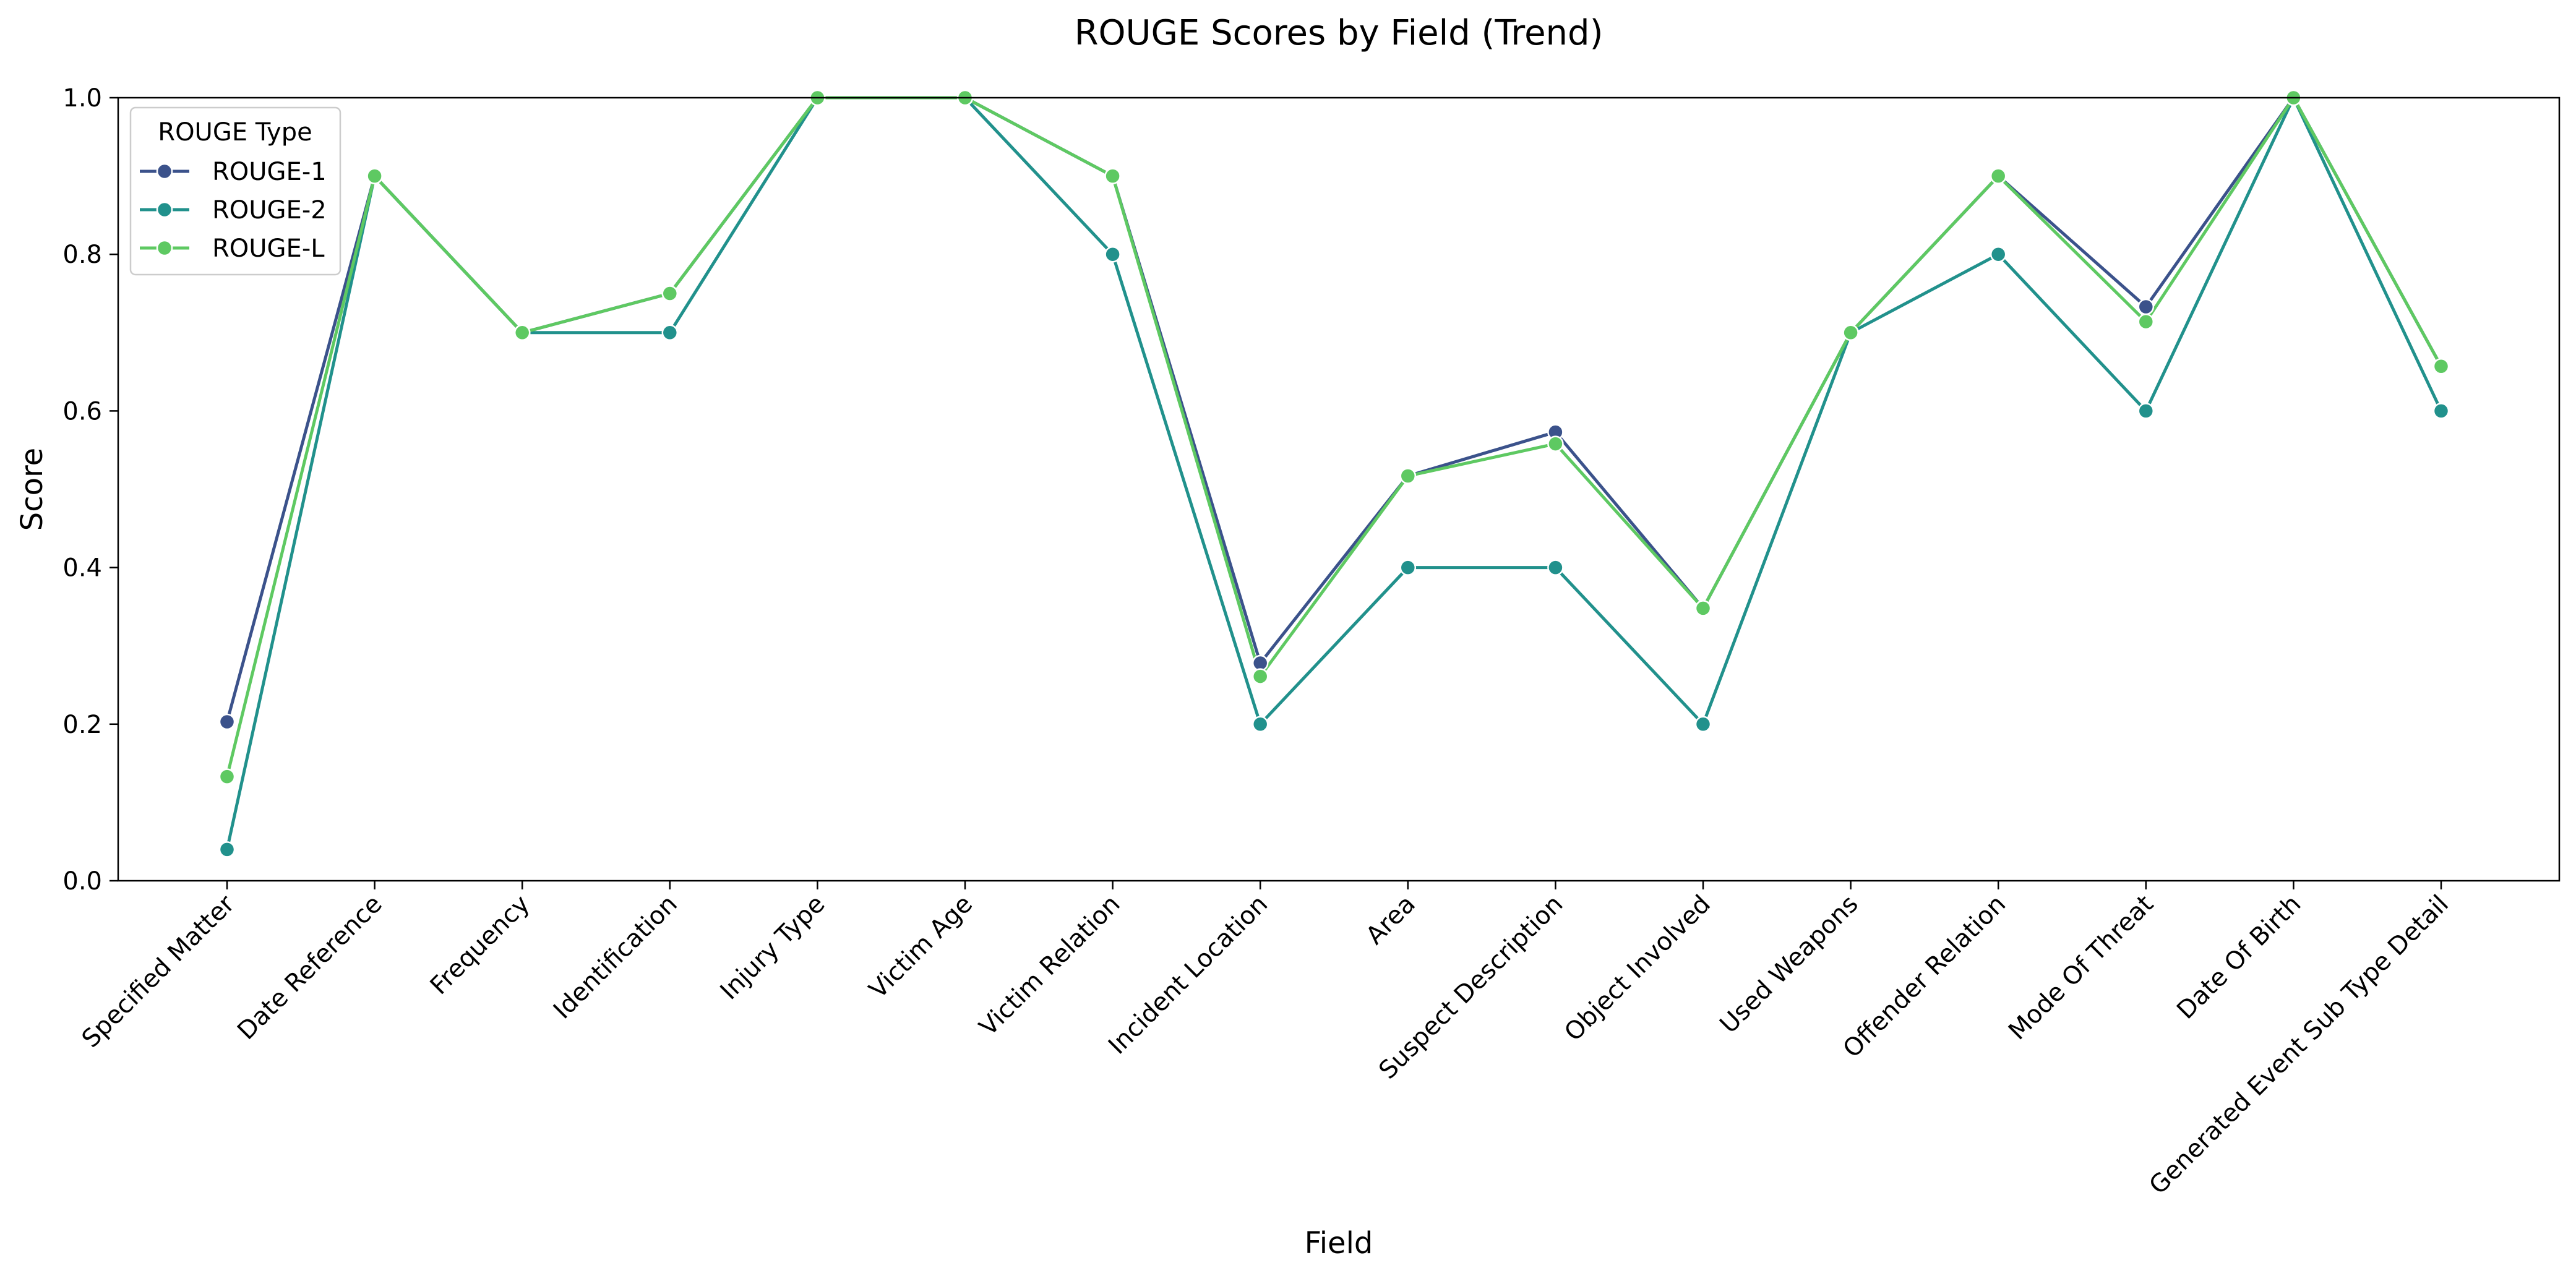 The image size is (2576, 1276). I want to click on legend: ROUGE Type ROUGE-1 ROUGE-2 ROUGE-L, so click(235, 191).